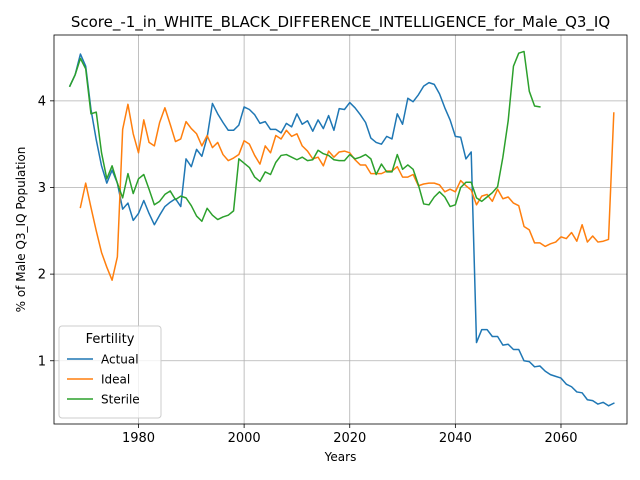  What do you see at coordinates (349, 438) in the screenshot?
I see `x-tick-label: 2020` at bounding box center [349, 438].